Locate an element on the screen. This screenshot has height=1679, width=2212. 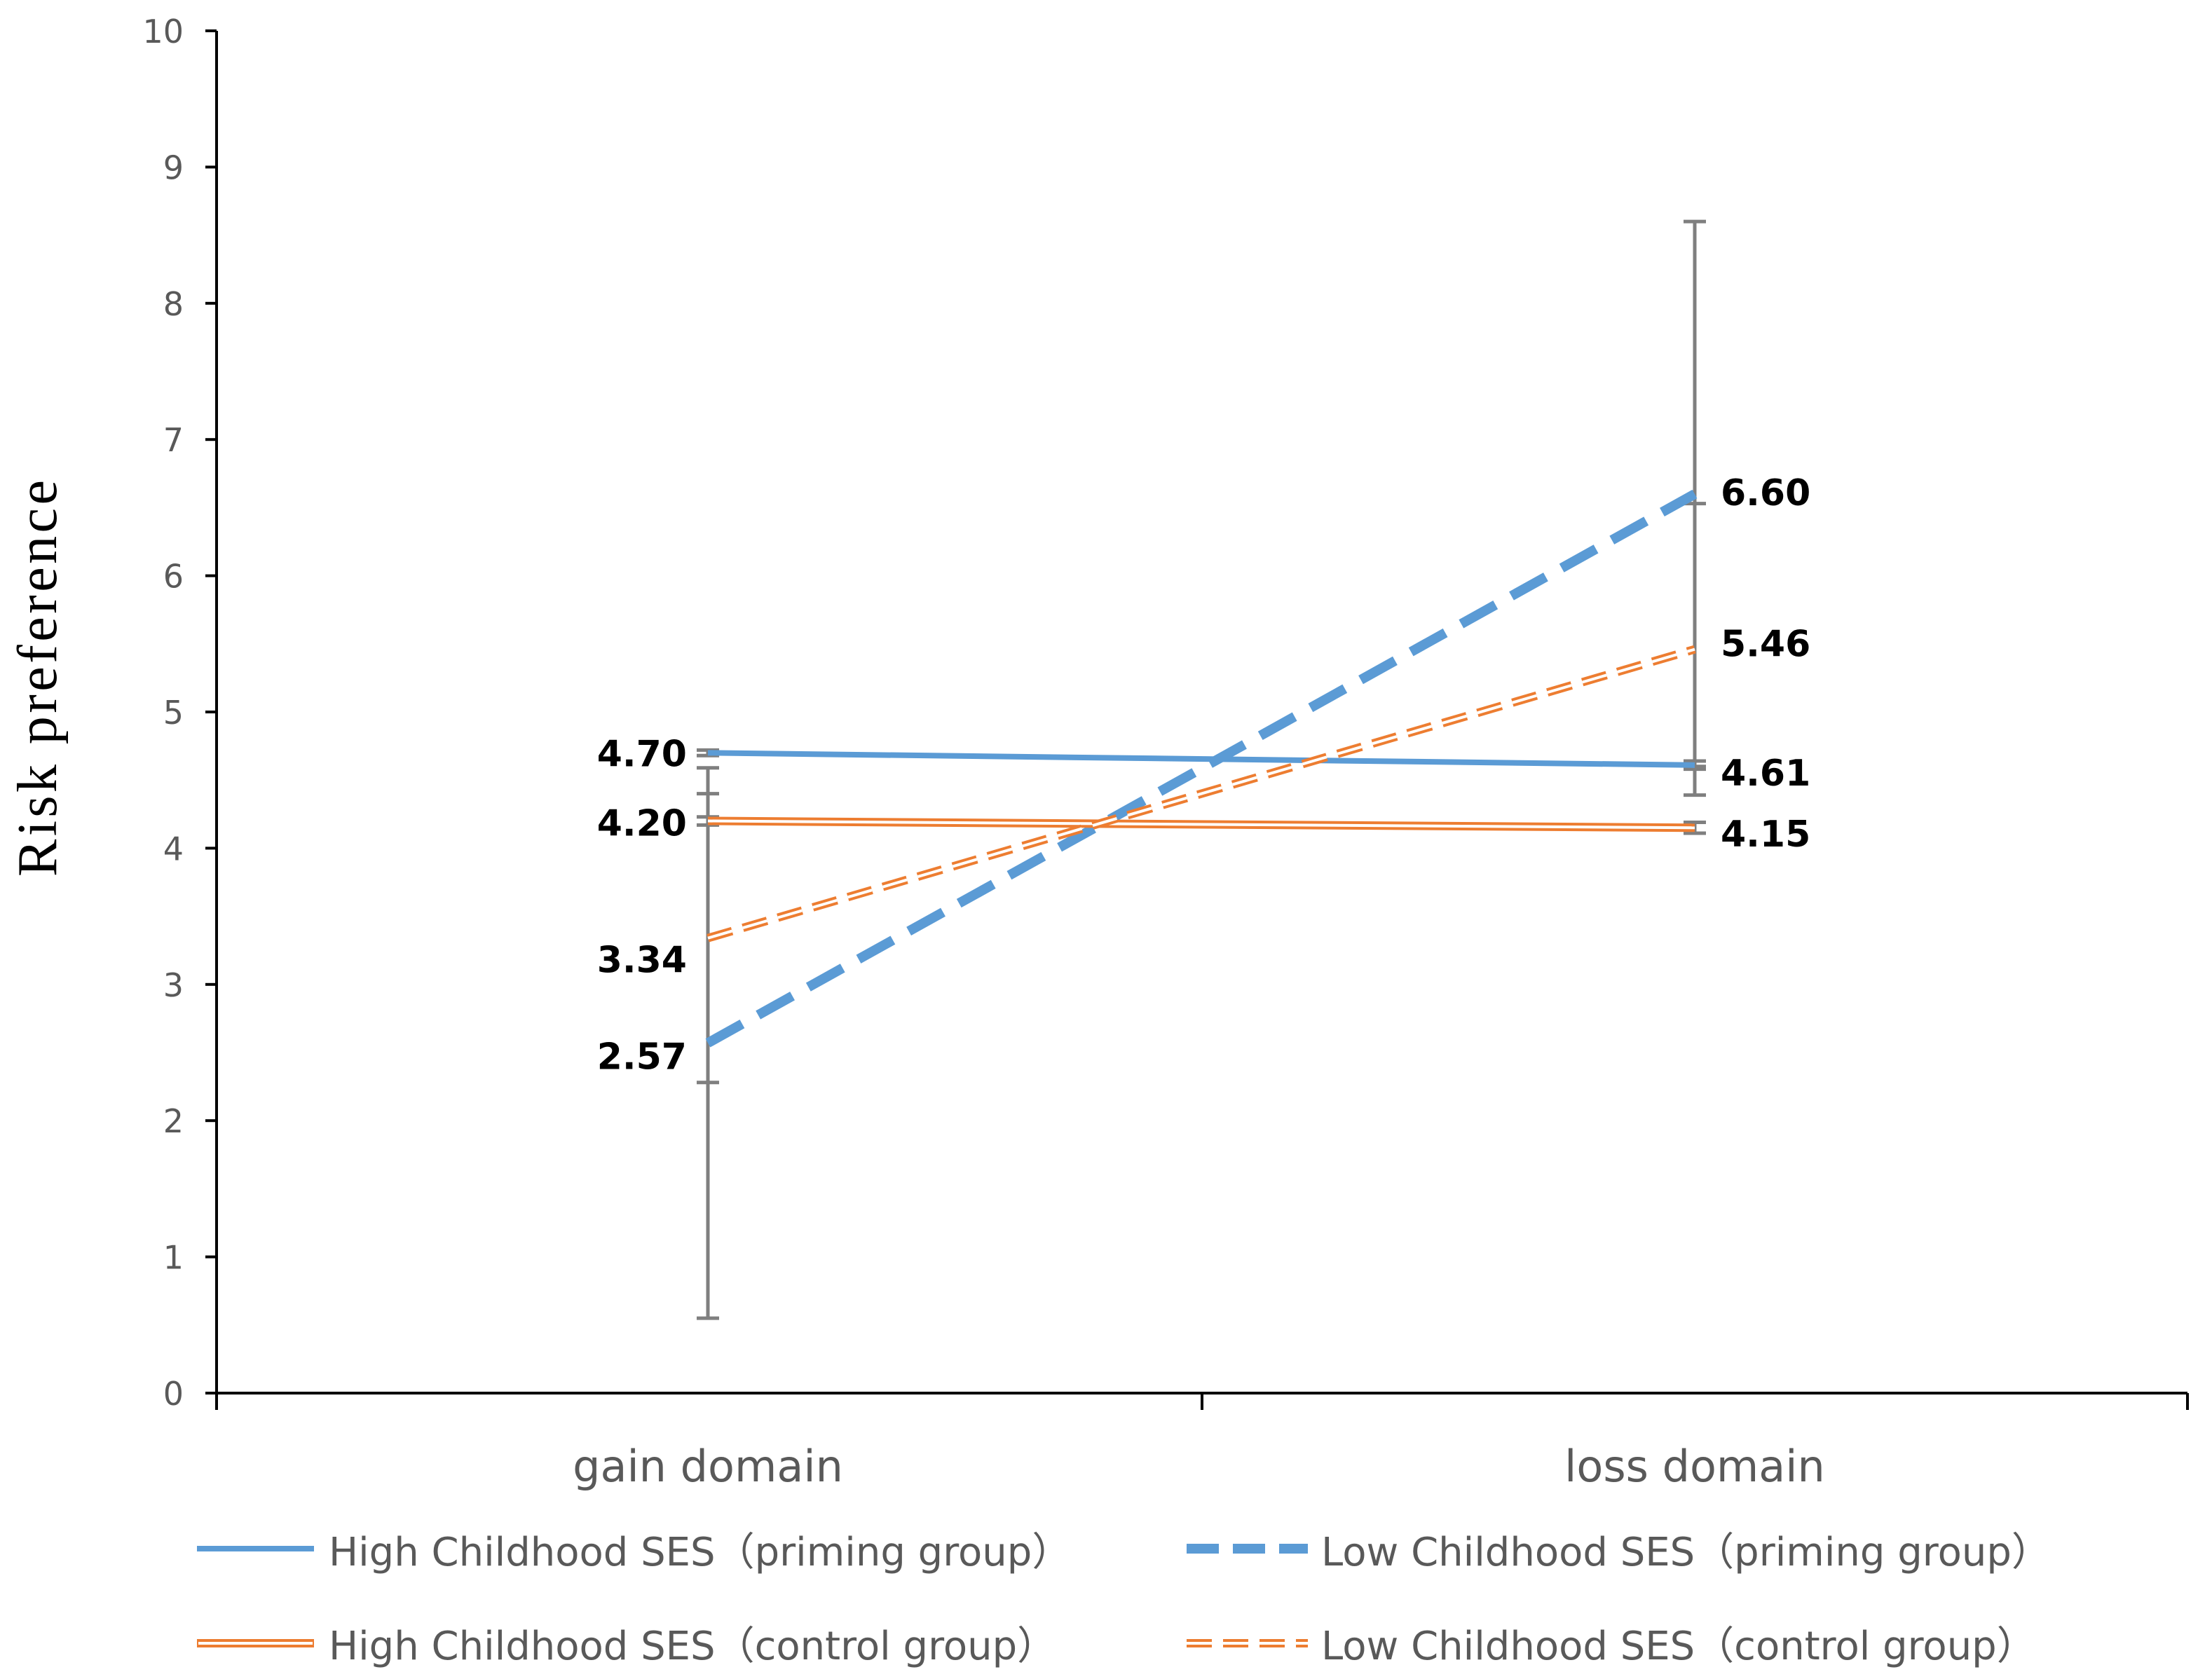
y-tick-label: 4 is located at coordinates (173, 849).